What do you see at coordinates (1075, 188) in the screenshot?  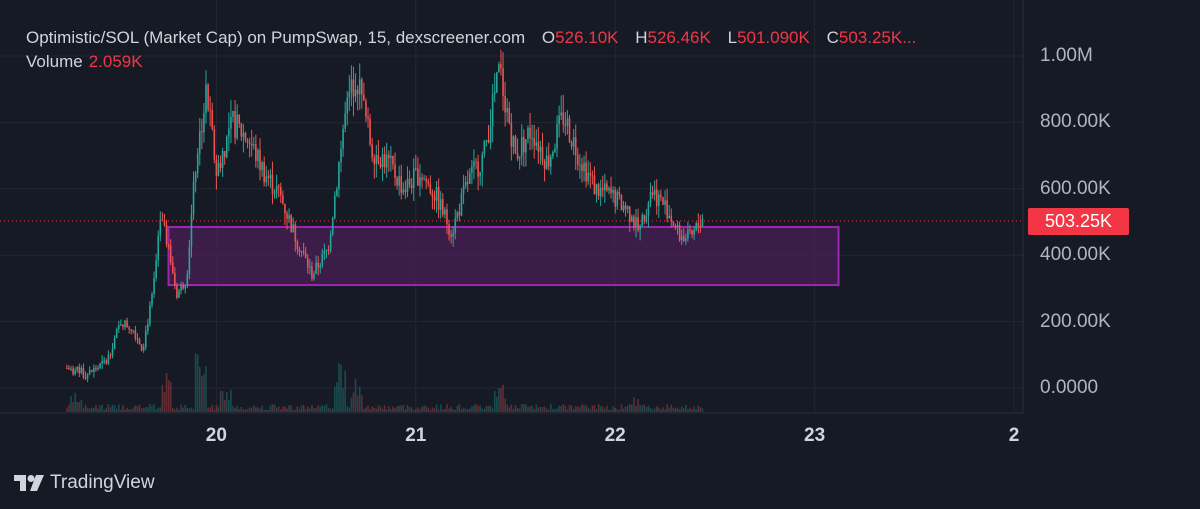 I see `y-tick-label: 600.00K` at bounding box center [1075, 188].